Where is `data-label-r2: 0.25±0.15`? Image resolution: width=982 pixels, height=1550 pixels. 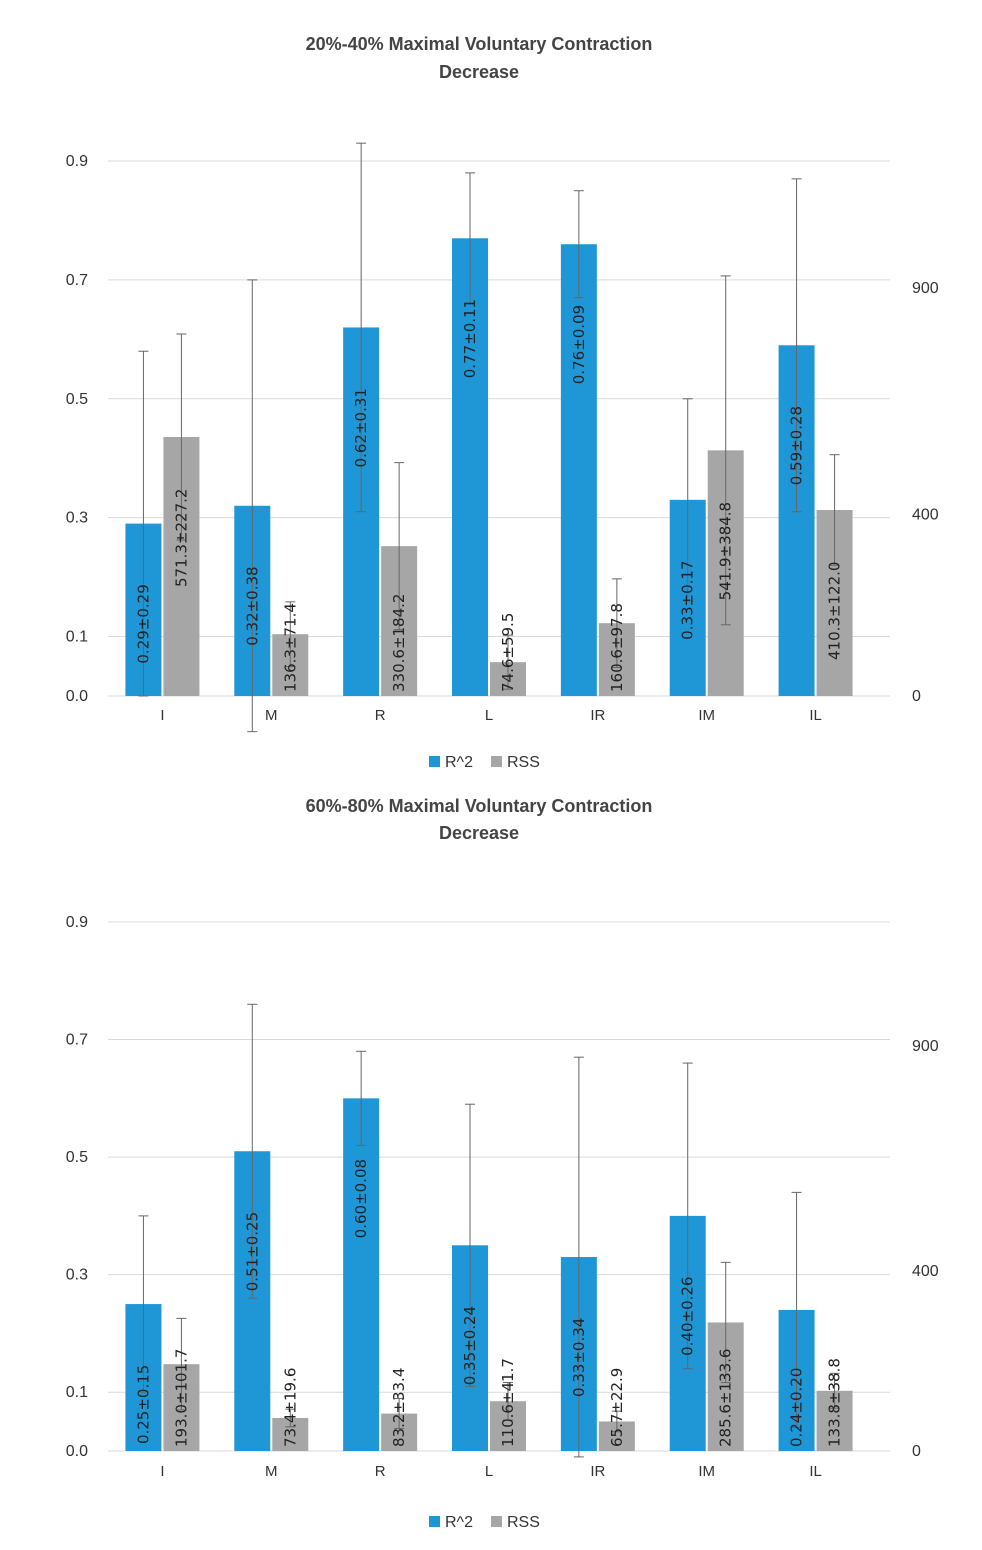 data-label-r2: 0.25±0.15 is located at coordinates (143, 1404).